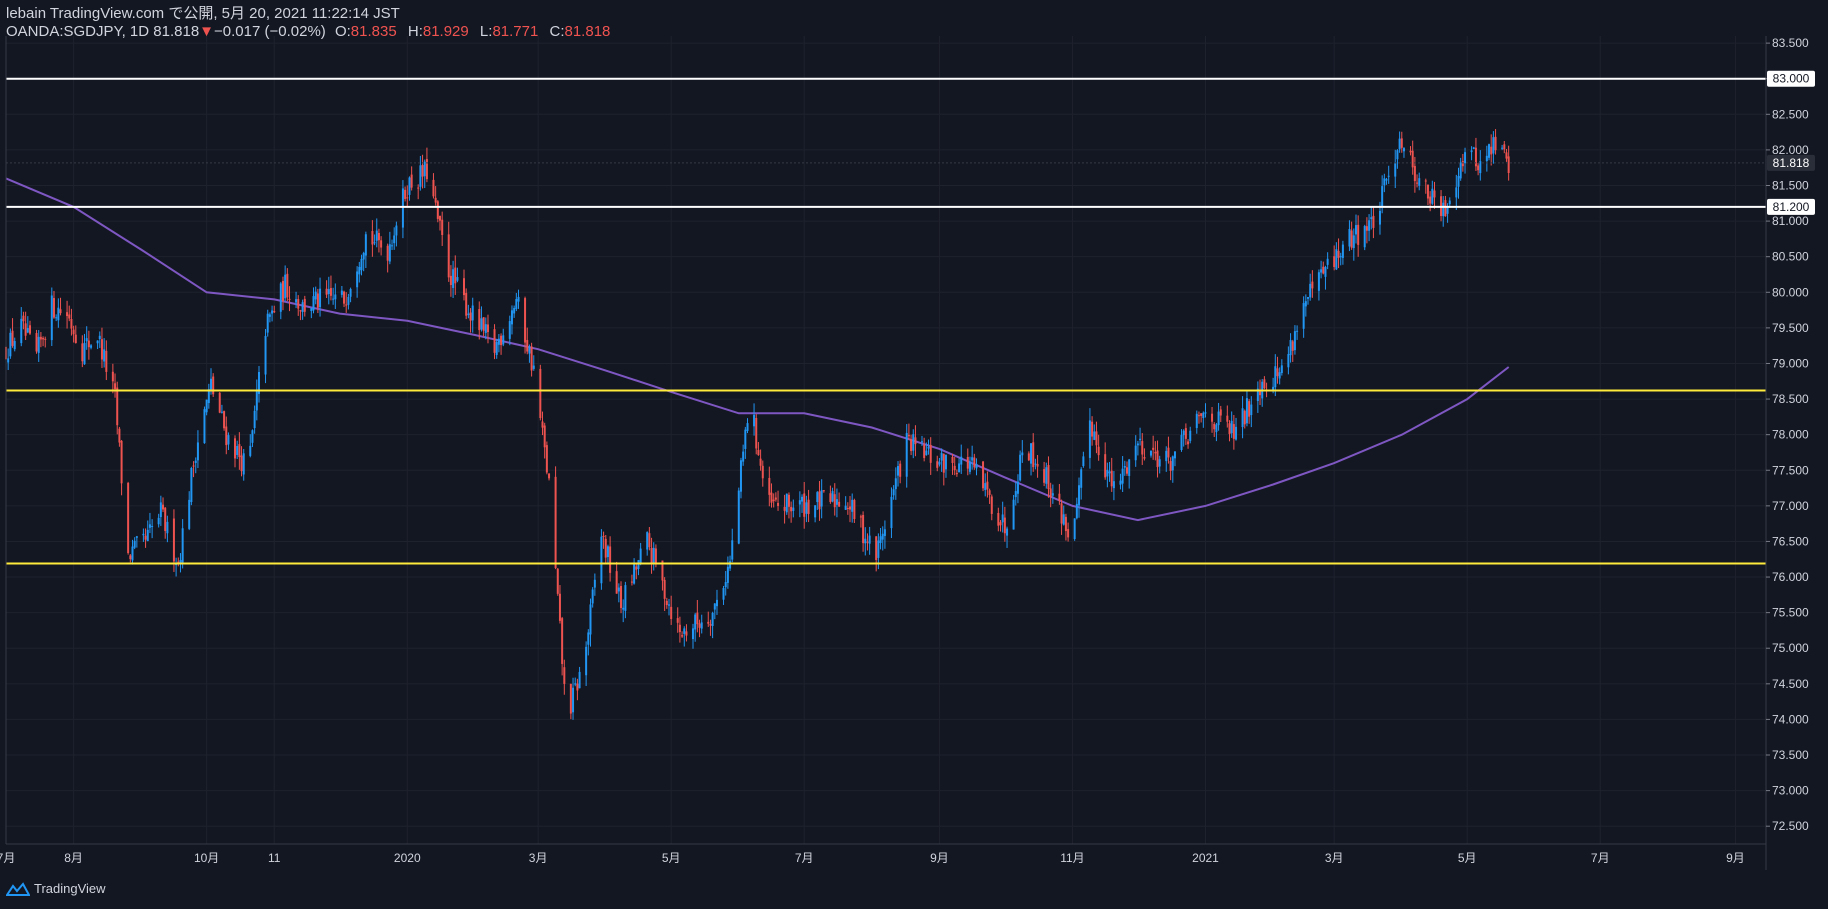 This screenshot has width=1828, height=909. Describe the element at coordinates (407, 858) in the screenshot. I see `x-tick-label: 2020` at that location.